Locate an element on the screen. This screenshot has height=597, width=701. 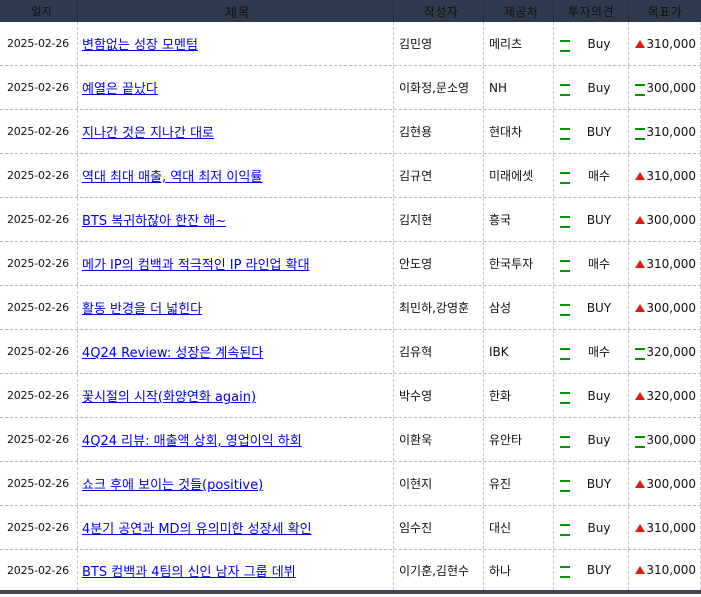
report-author: 김현용 is located at coordinates (438, 131).